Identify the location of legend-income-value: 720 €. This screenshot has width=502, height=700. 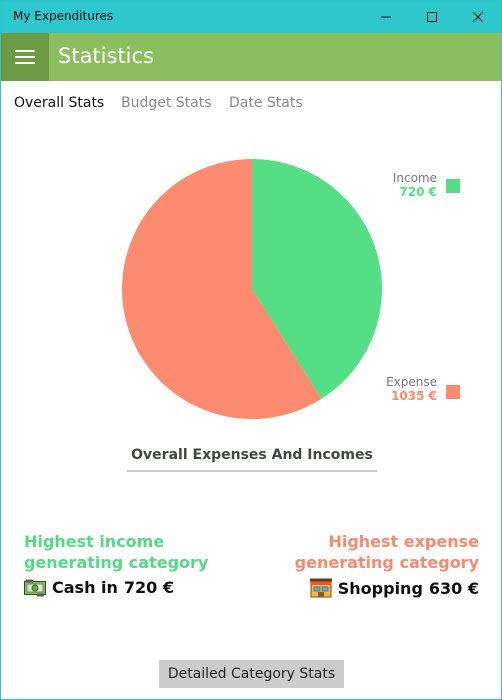
(418, 192).